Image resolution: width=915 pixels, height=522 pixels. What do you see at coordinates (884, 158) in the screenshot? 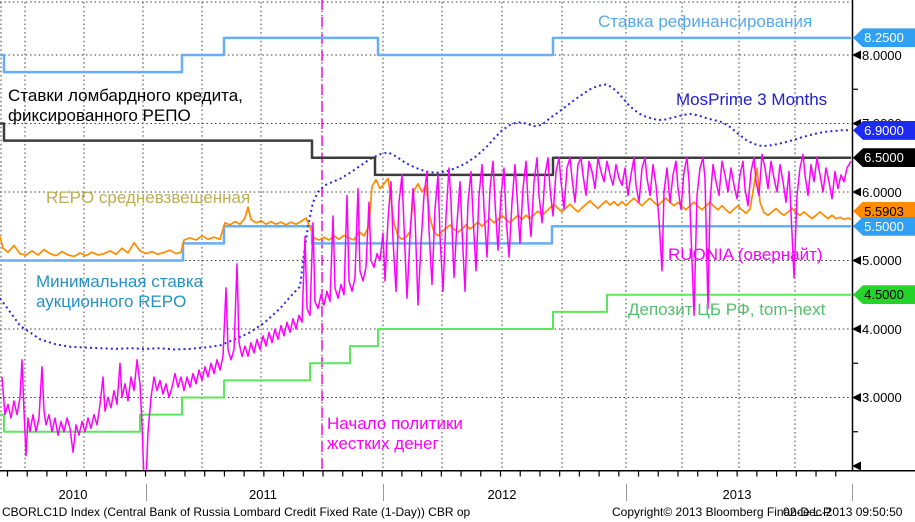
I see `price-badge: 6.5000` at bounding box center [884, 158].